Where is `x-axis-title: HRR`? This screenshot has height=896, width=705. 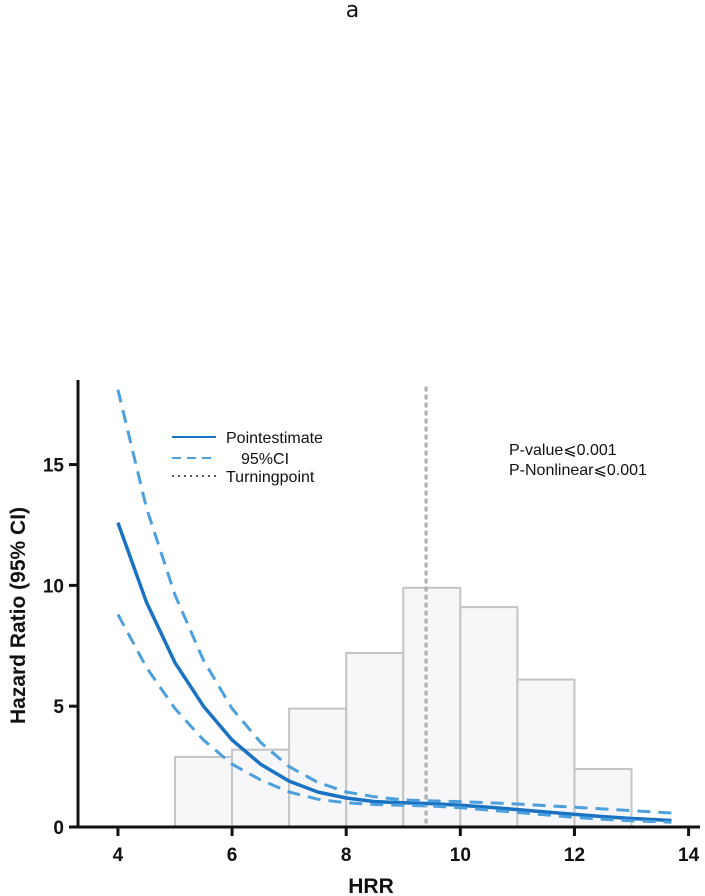
x-axis-title: HRR is located at coordinates (371, 885).